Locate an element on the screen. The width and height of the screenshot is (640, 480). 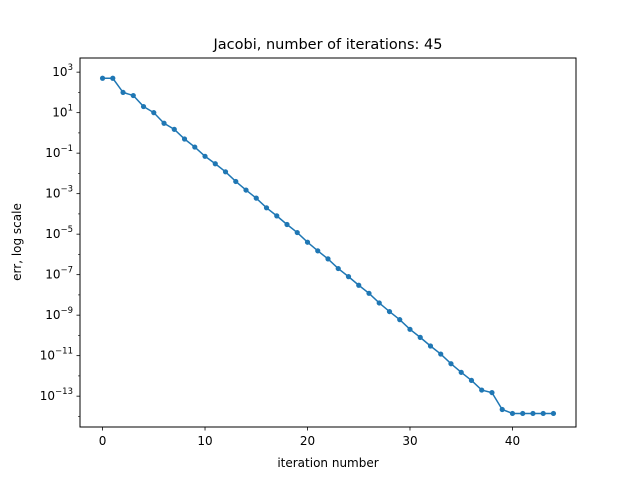
y-tick-label: 10⁻¹ is located at coordinates (59, 152).